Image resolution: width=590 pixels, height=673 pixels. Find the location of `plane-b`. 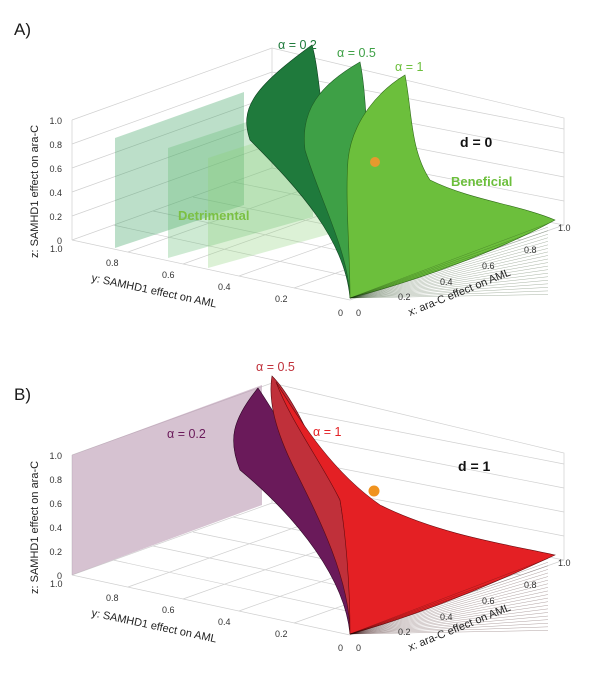

plane-b is located at coordinates (167, 480).